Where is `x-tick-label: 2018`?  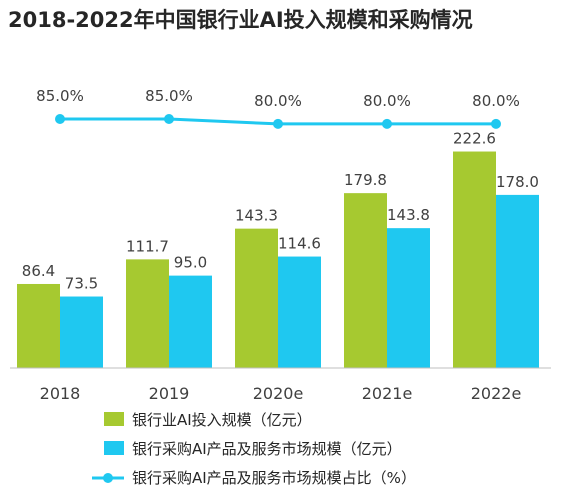 x-tick-label: 2018 is located at coordinates (60, 393).